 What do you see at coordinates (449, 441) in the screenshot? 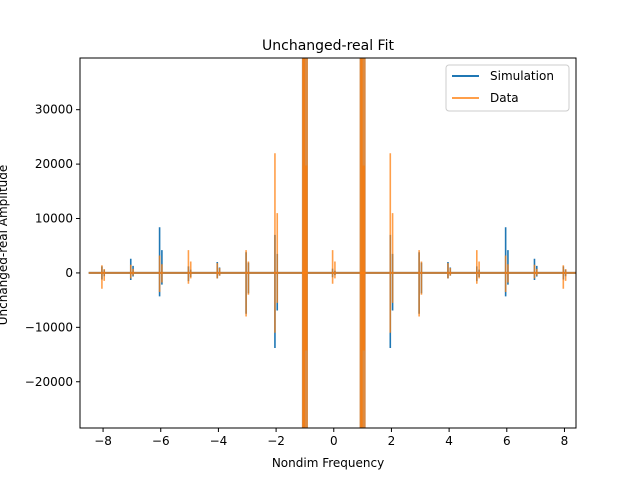
I see `x-tick-label-6: 4` at bounding box center [449, 441].